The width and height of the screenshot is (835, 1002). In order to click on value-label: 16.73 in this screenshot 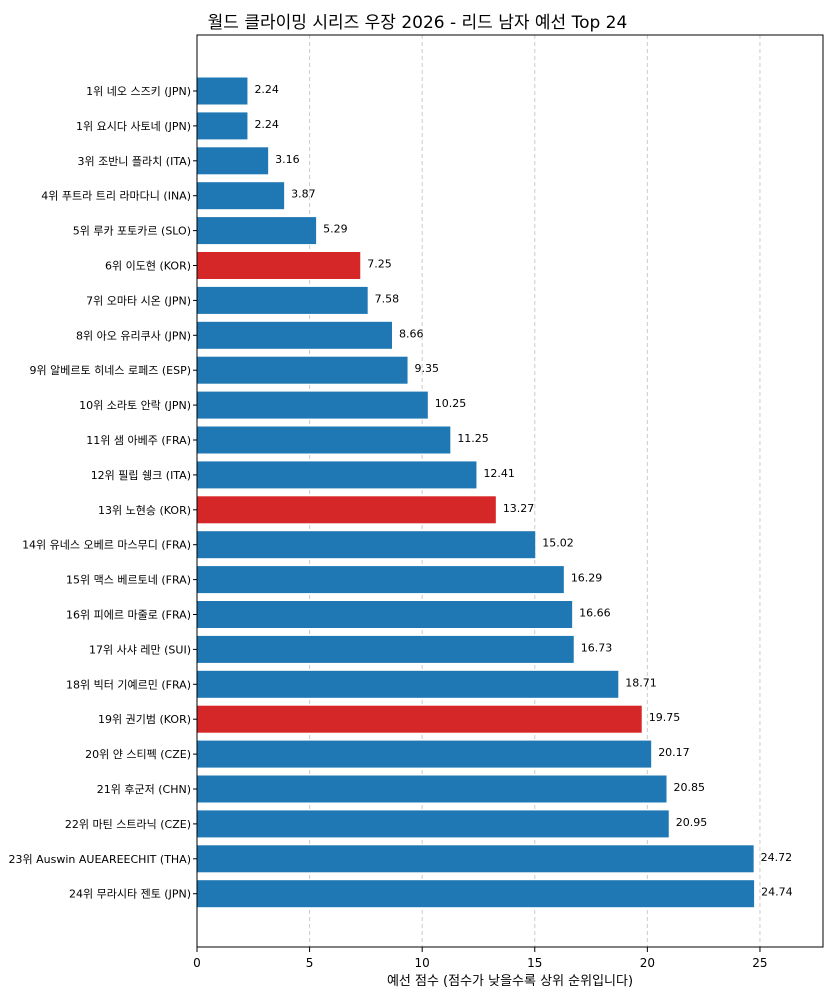, I will do `click(597, 647)`.